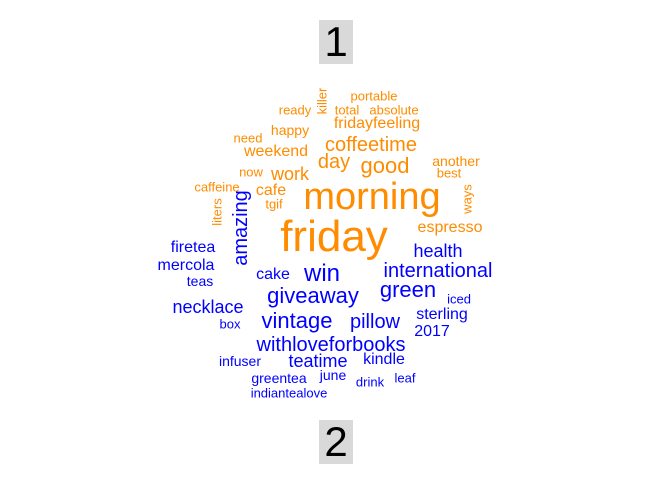 This screenshot has height=480, width=672. What do you see at coordinates (375, 322) in the screenshot?
I see `word-pillow: pillow` at bounding box center [375, 322].